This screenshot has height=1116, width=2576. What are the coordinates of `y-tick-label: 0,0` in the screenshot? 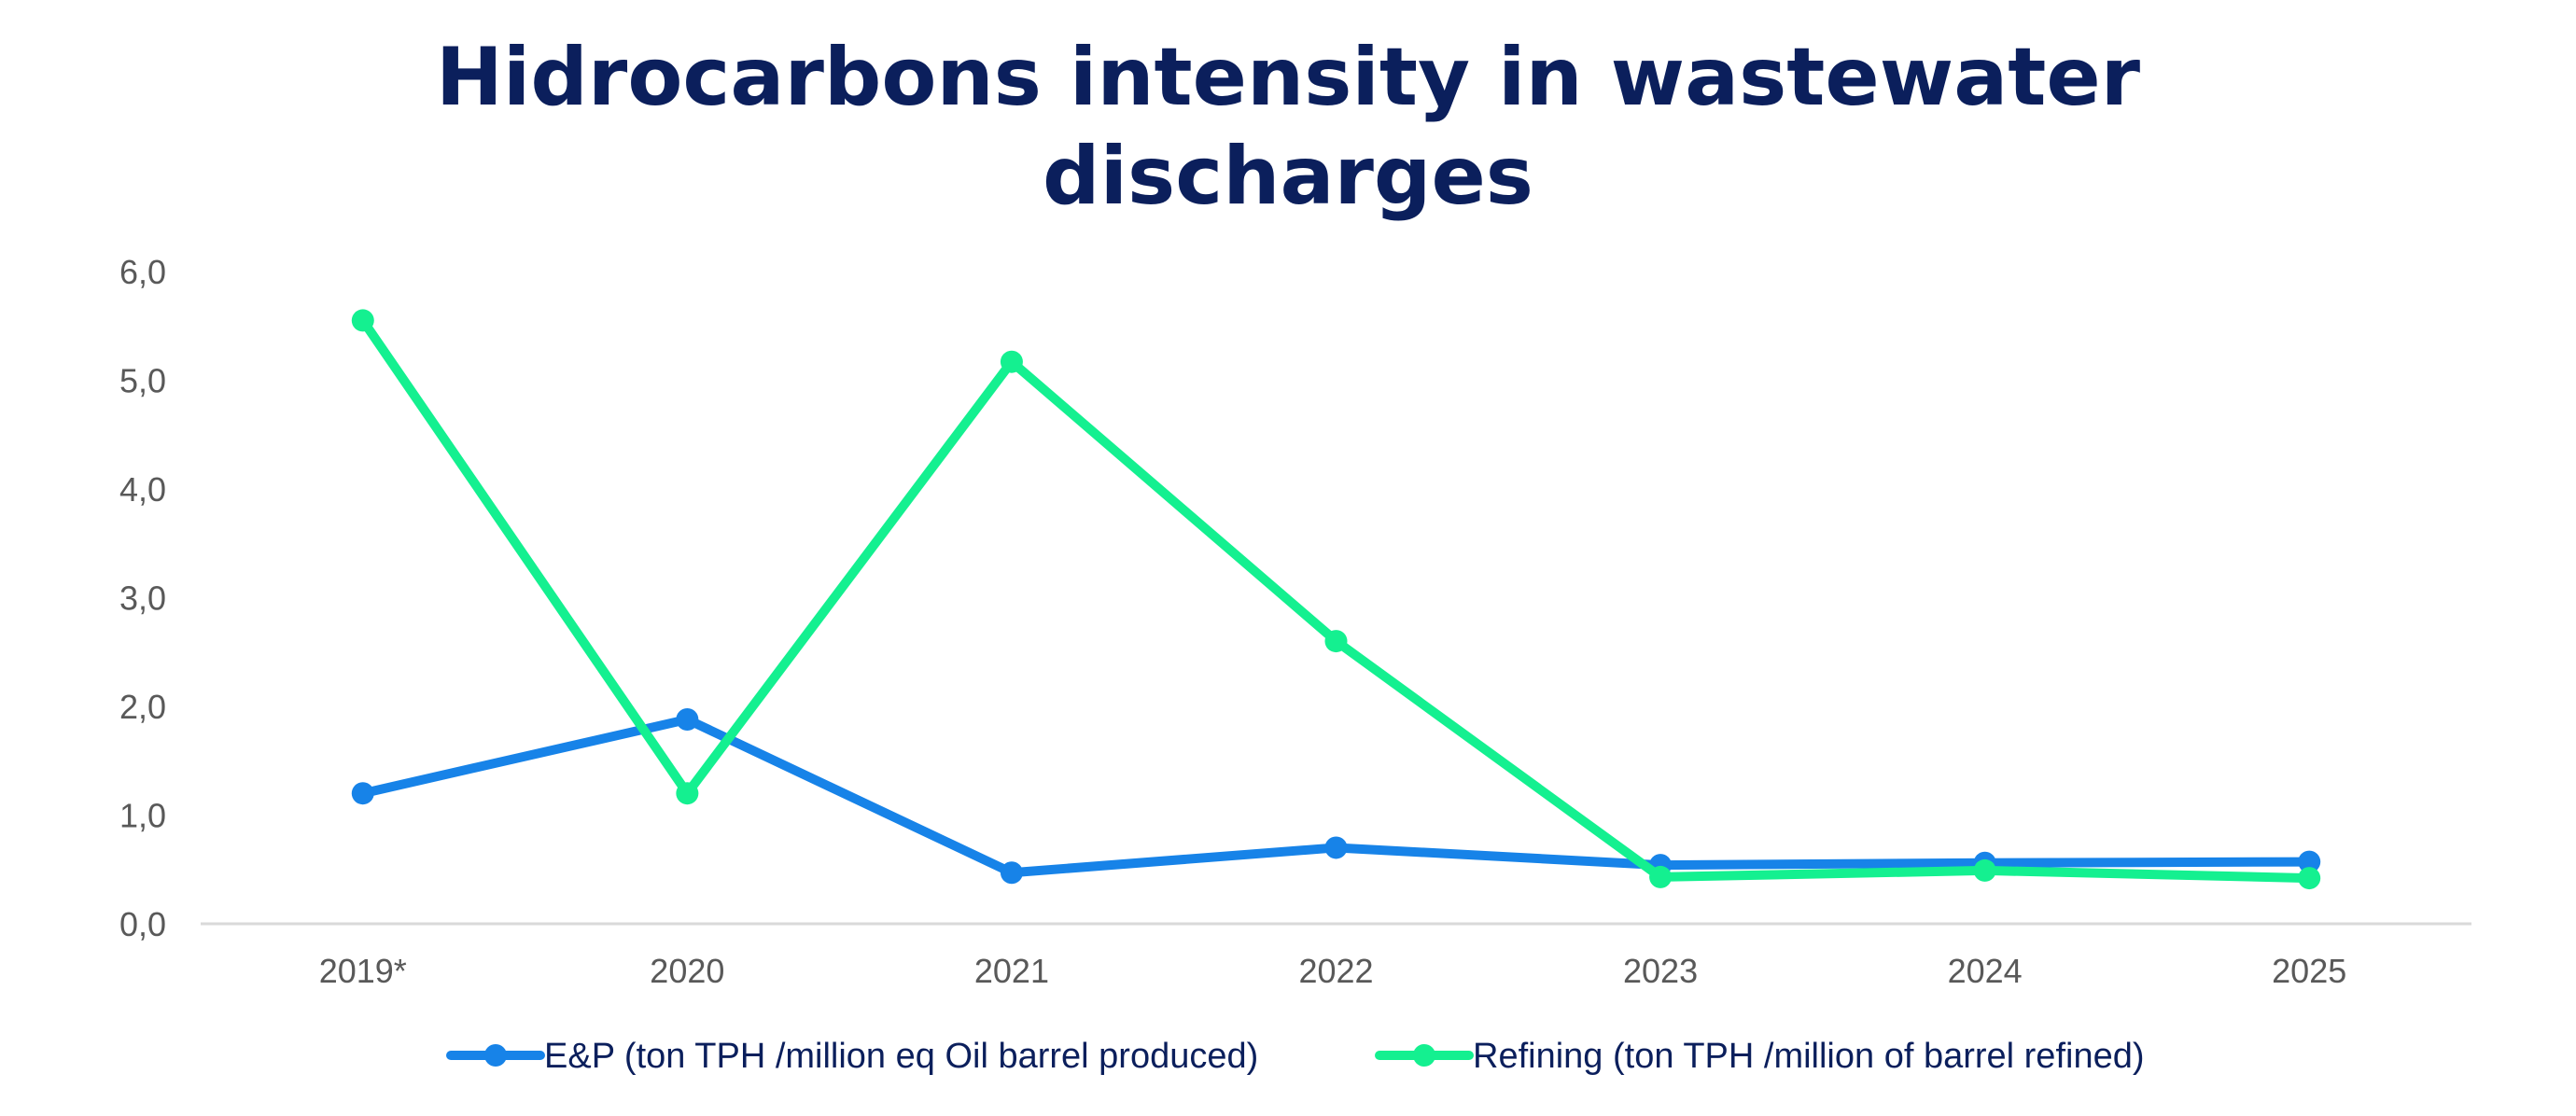 It's located at (142, 924).